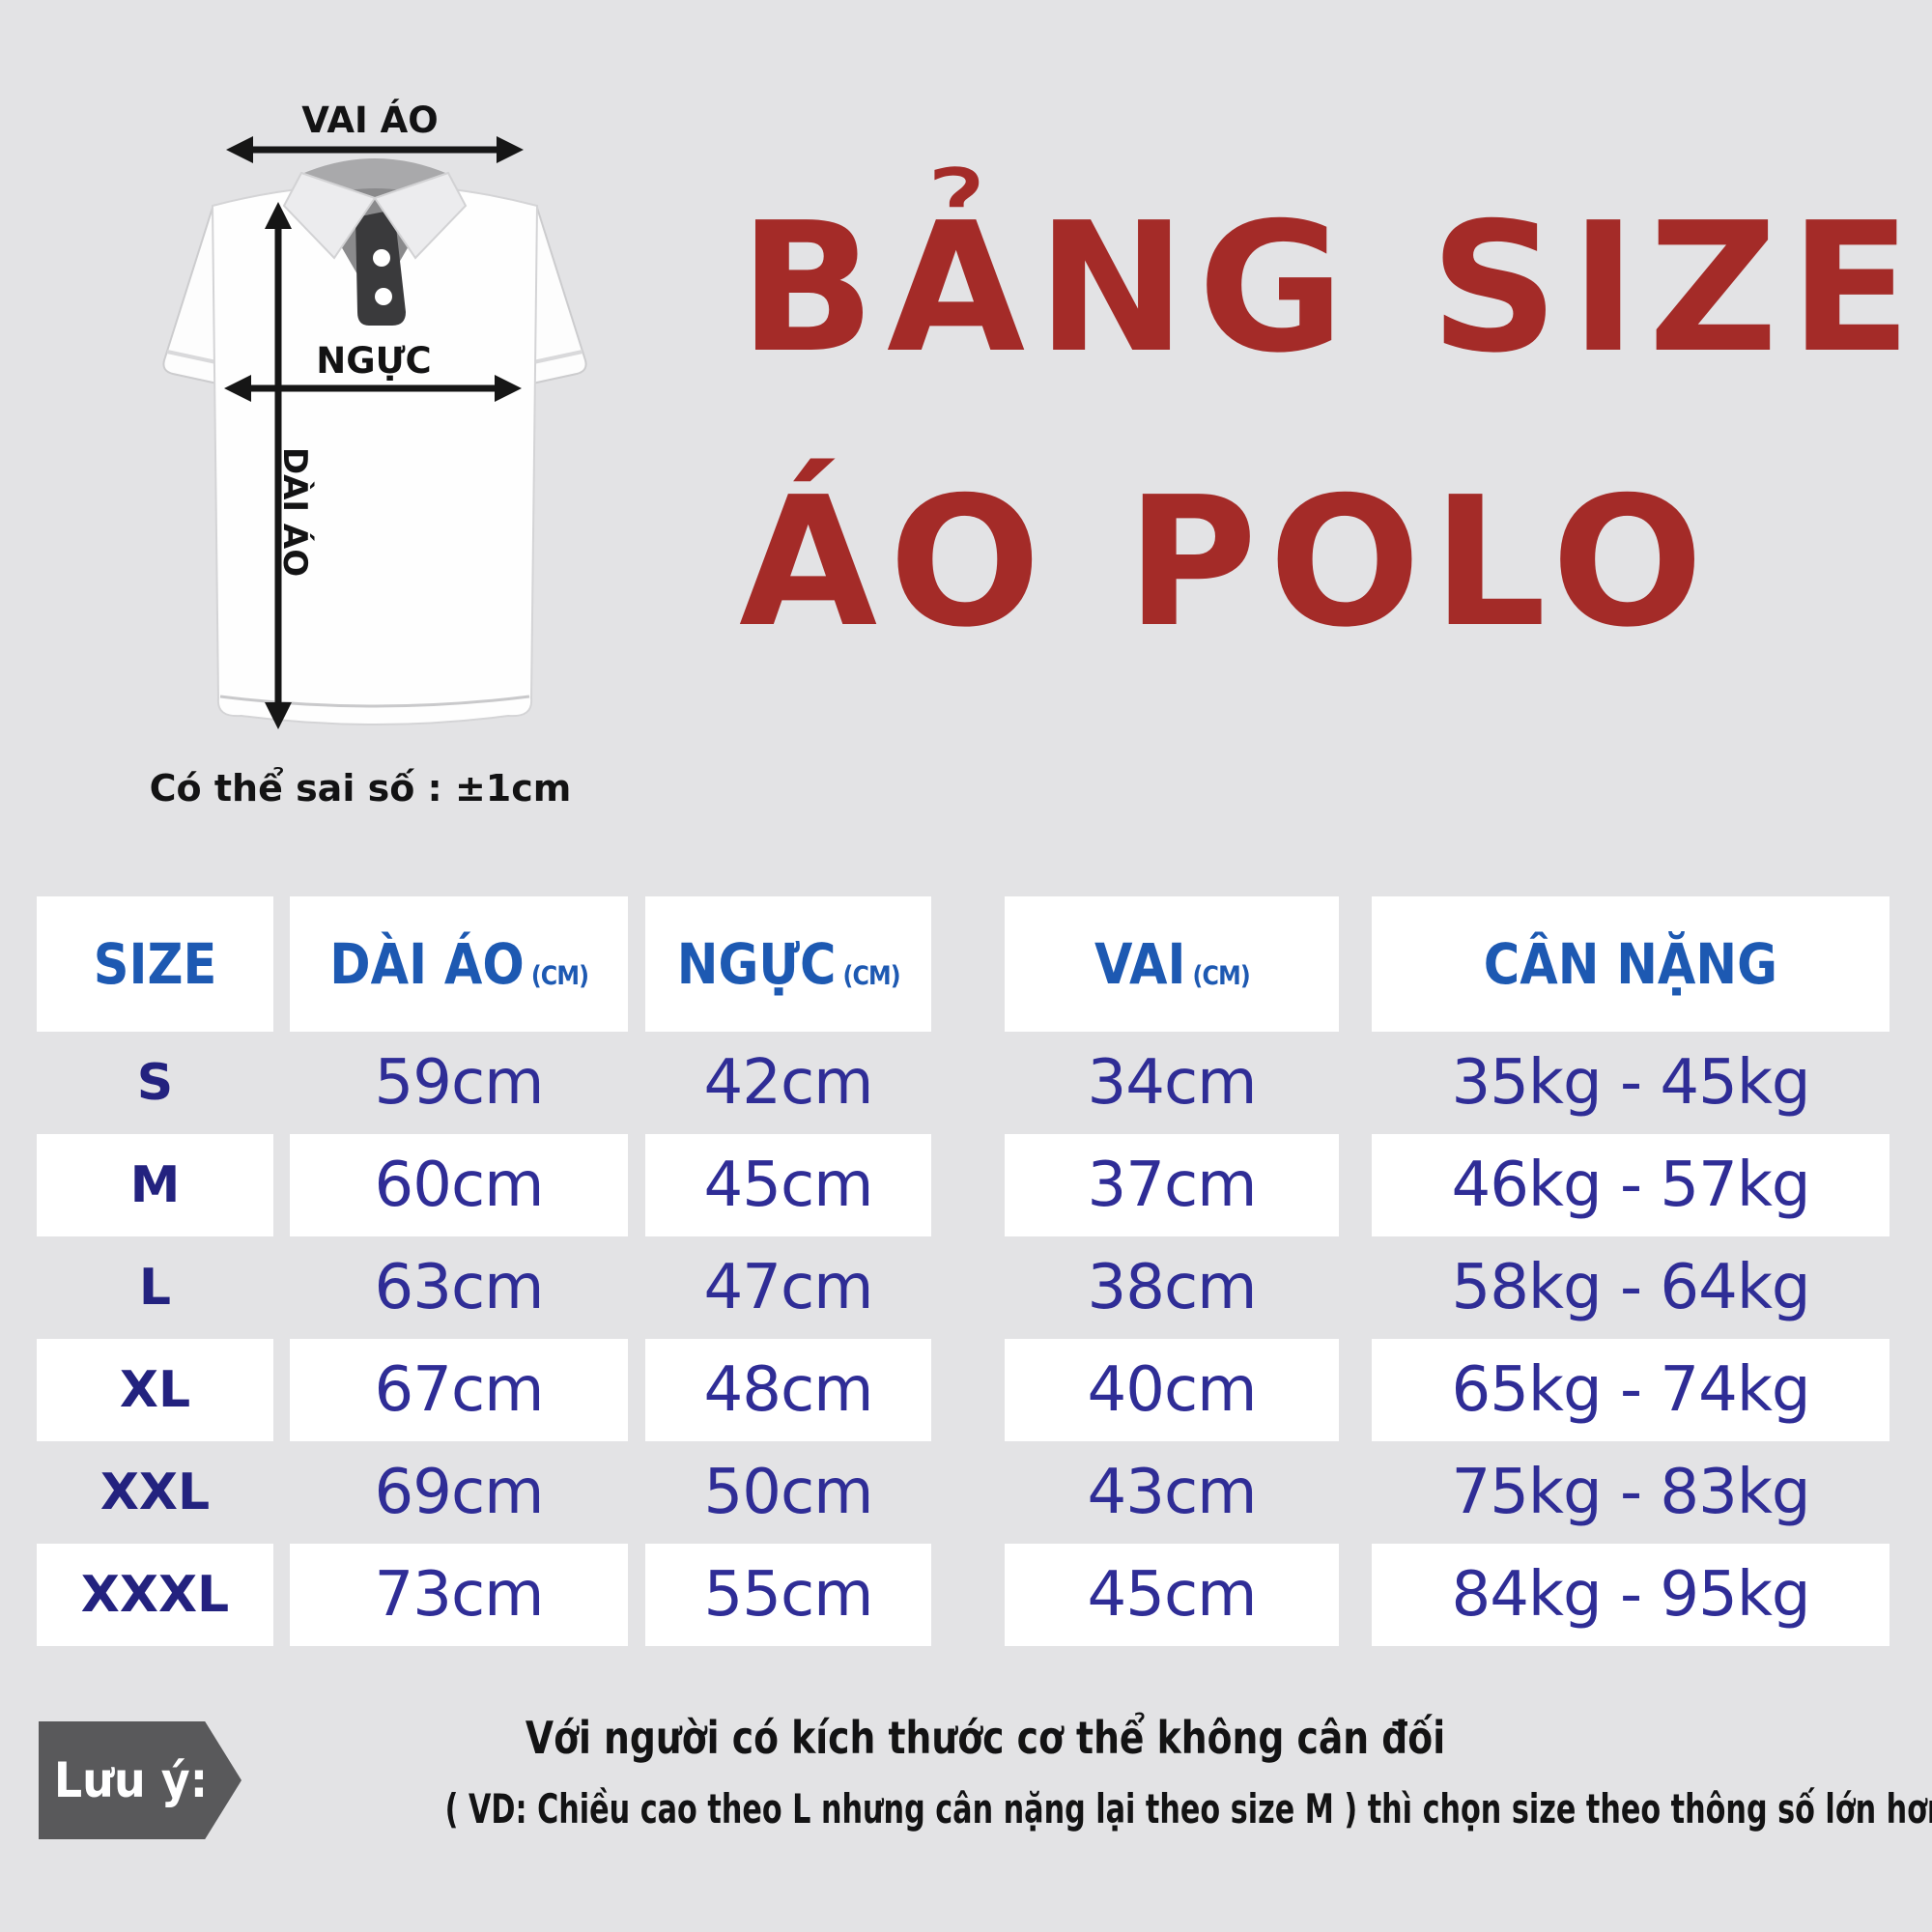 The image size is (1932, 1932). I want to click on header-length-label: DÀI ÁO, so click(427, 964).